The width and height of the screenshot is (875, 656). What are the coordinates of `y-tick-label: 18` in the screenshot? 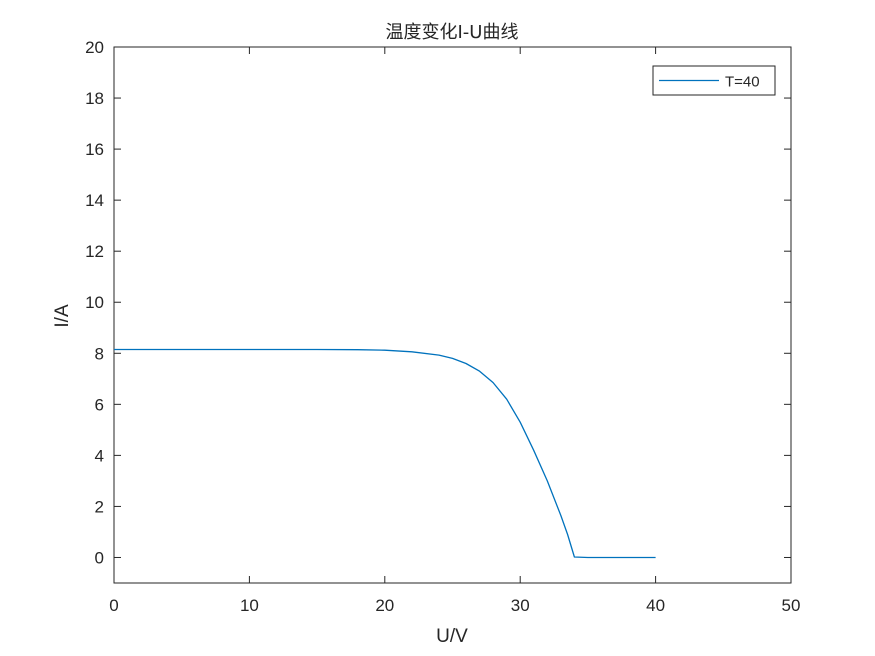 It's located at (94, 98).